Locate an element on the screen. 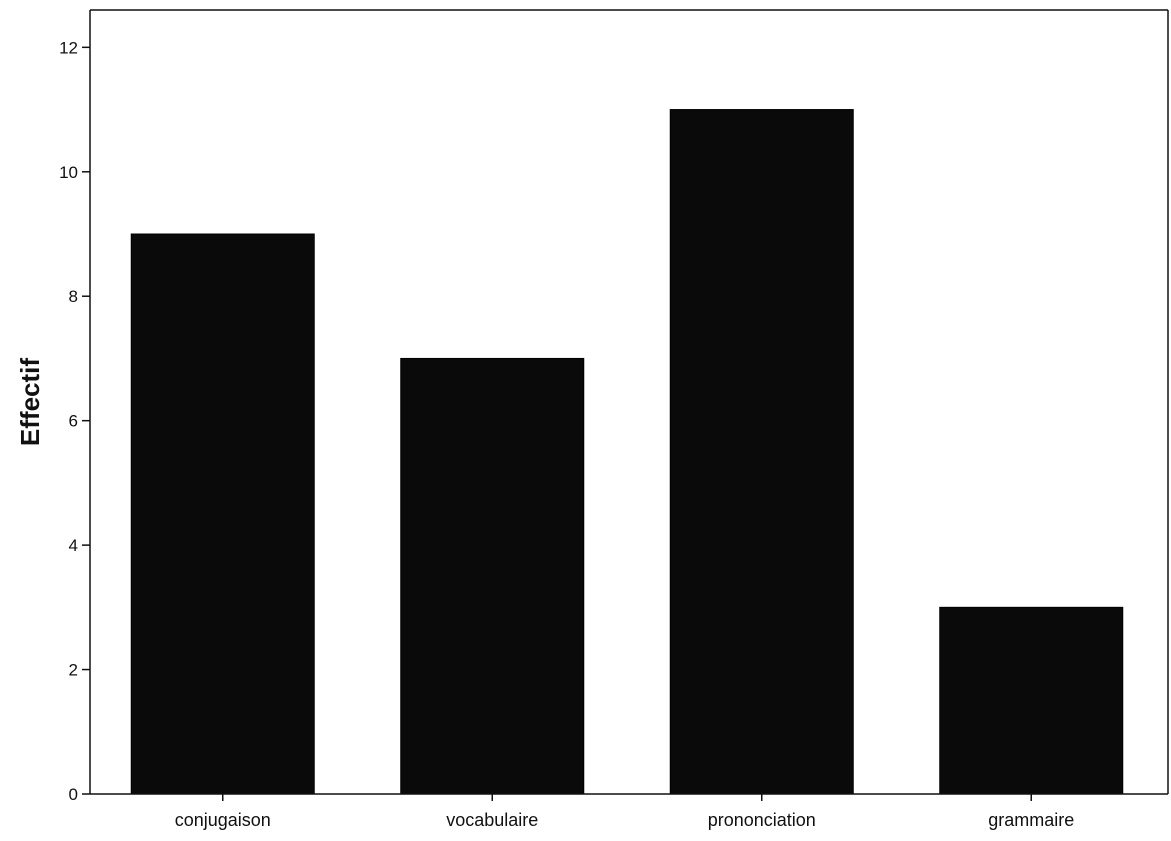  x-category-label: conjugaison is located at coordinates (223, 820).